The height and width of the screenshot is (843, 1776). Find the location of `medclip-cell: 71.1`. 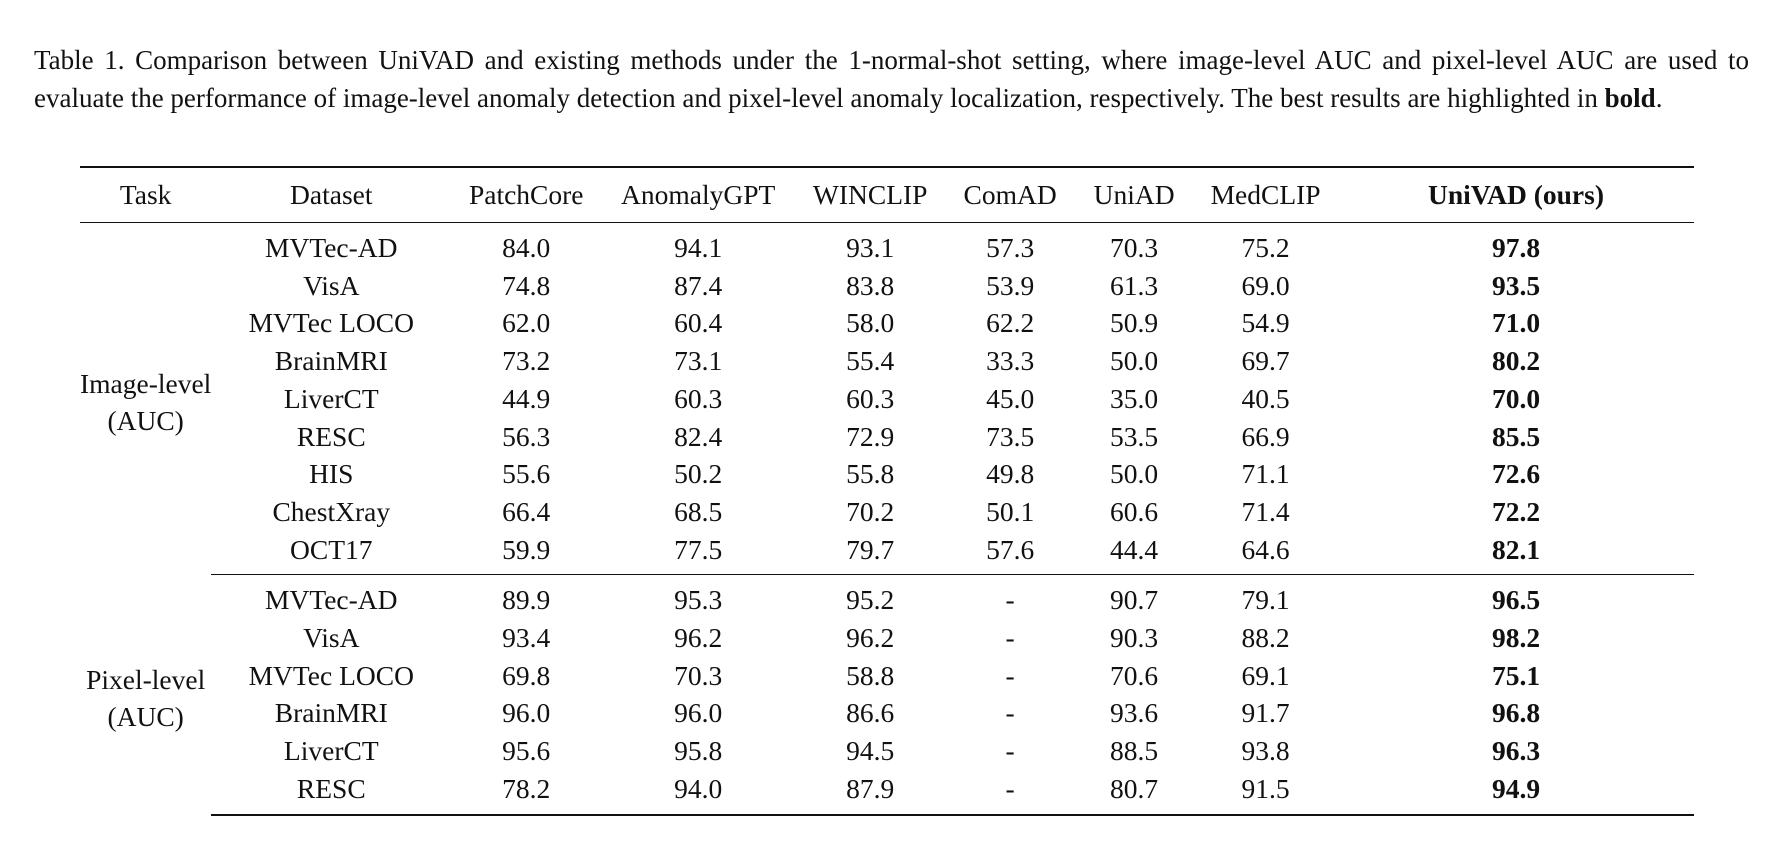

medclip-cell: 71.1 is located at coordinates (1265, 474).